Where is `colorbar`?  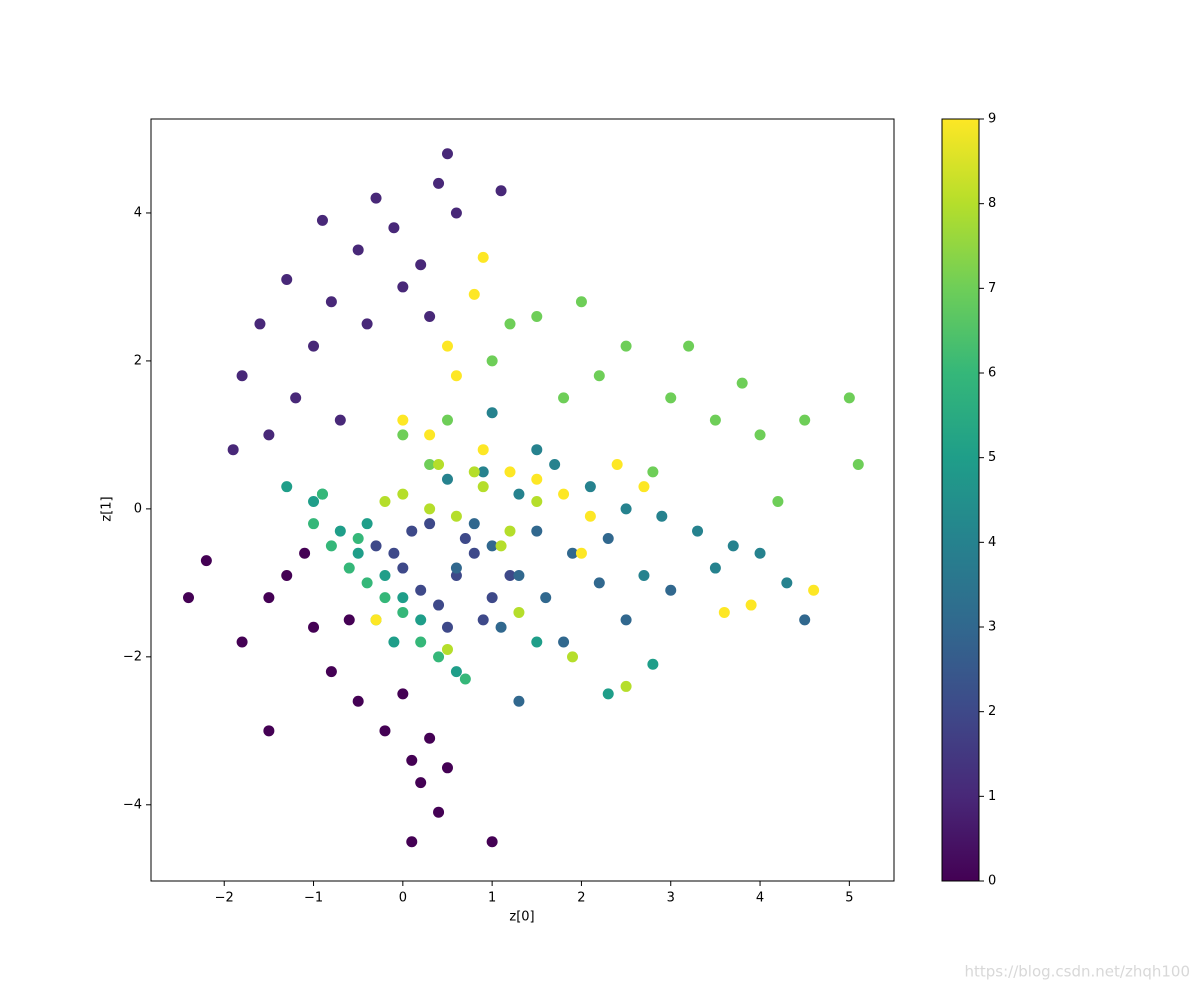
colorbar is located at coordinates (960, 500).